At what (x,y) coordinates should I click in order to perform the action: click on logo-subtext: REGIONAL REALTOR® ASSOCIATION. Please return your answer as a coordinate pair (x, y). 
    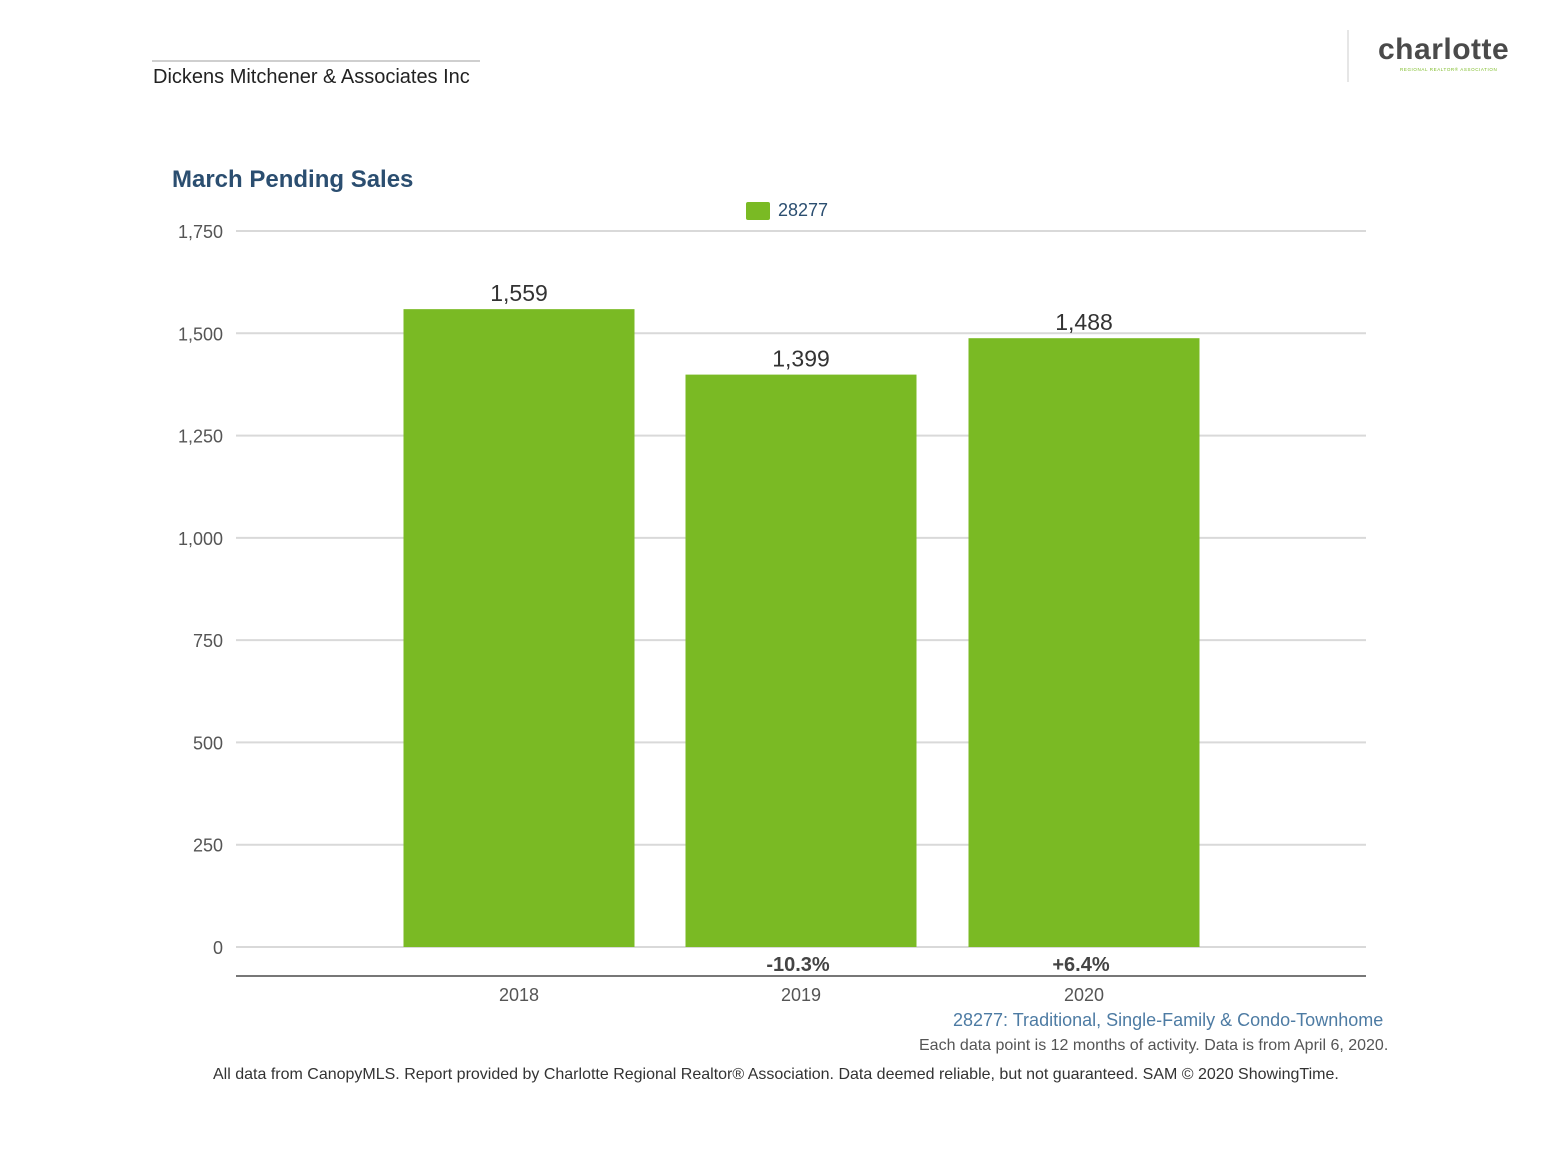
    Looking at the image, I should click on (1449, 69).